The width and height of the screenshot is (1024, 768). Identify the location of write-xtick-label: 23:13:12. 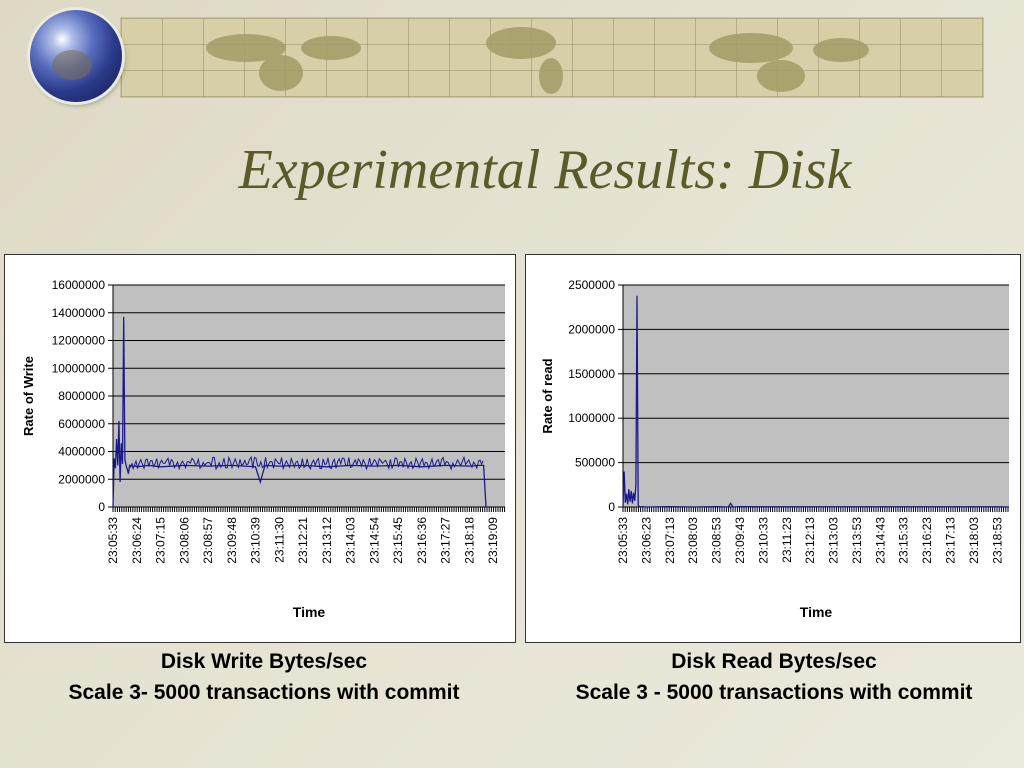
(327, 540).